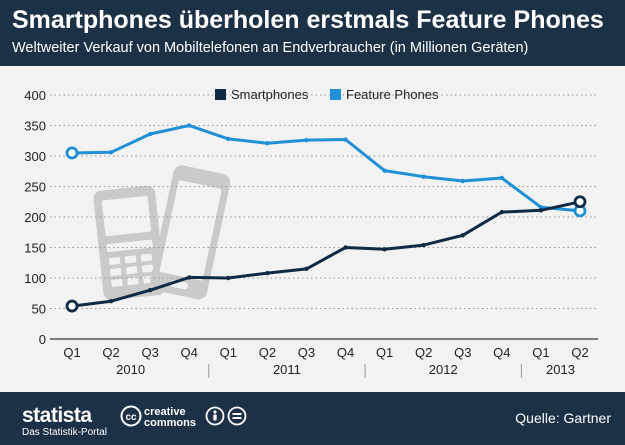  I want to click on legend: Smartphones Feature Phones, so click(327, 94).